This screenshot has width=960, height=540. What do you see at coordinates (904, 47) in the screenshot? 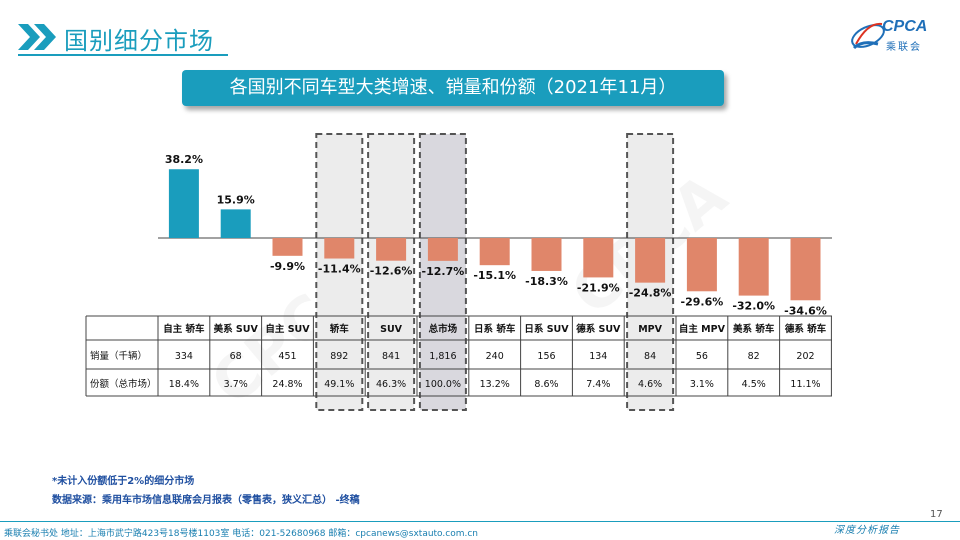
I see `logo-cn-text: 乘联会` at bounding box center [904, 47].